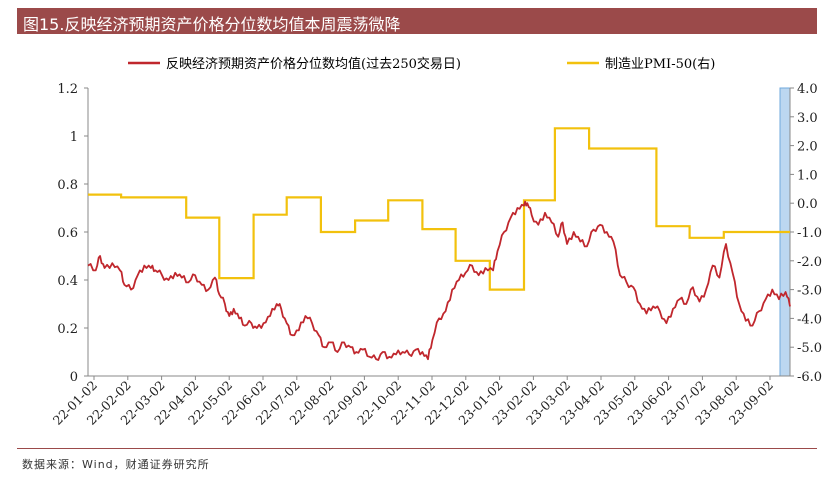  Describe the element at coordinates (807, 204) in the screenshot. I see `y-right-tick-label: 0.0` at that location.